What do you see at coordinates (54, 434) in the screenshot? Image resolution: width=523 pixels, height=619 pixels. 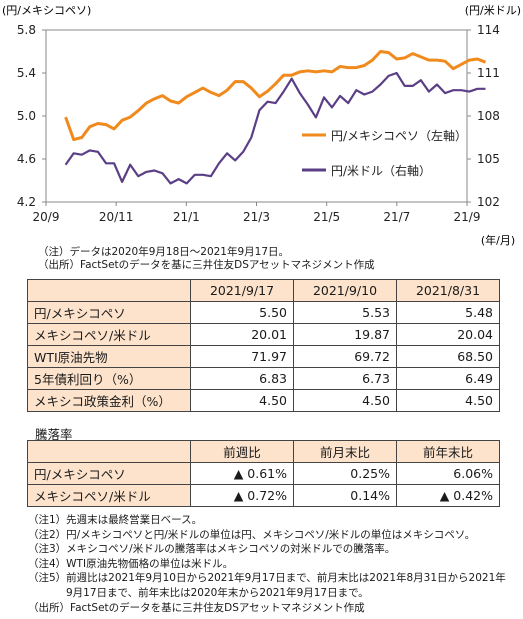 I see `change-rate-title: 騰落率` at bounding box center [54, 434].